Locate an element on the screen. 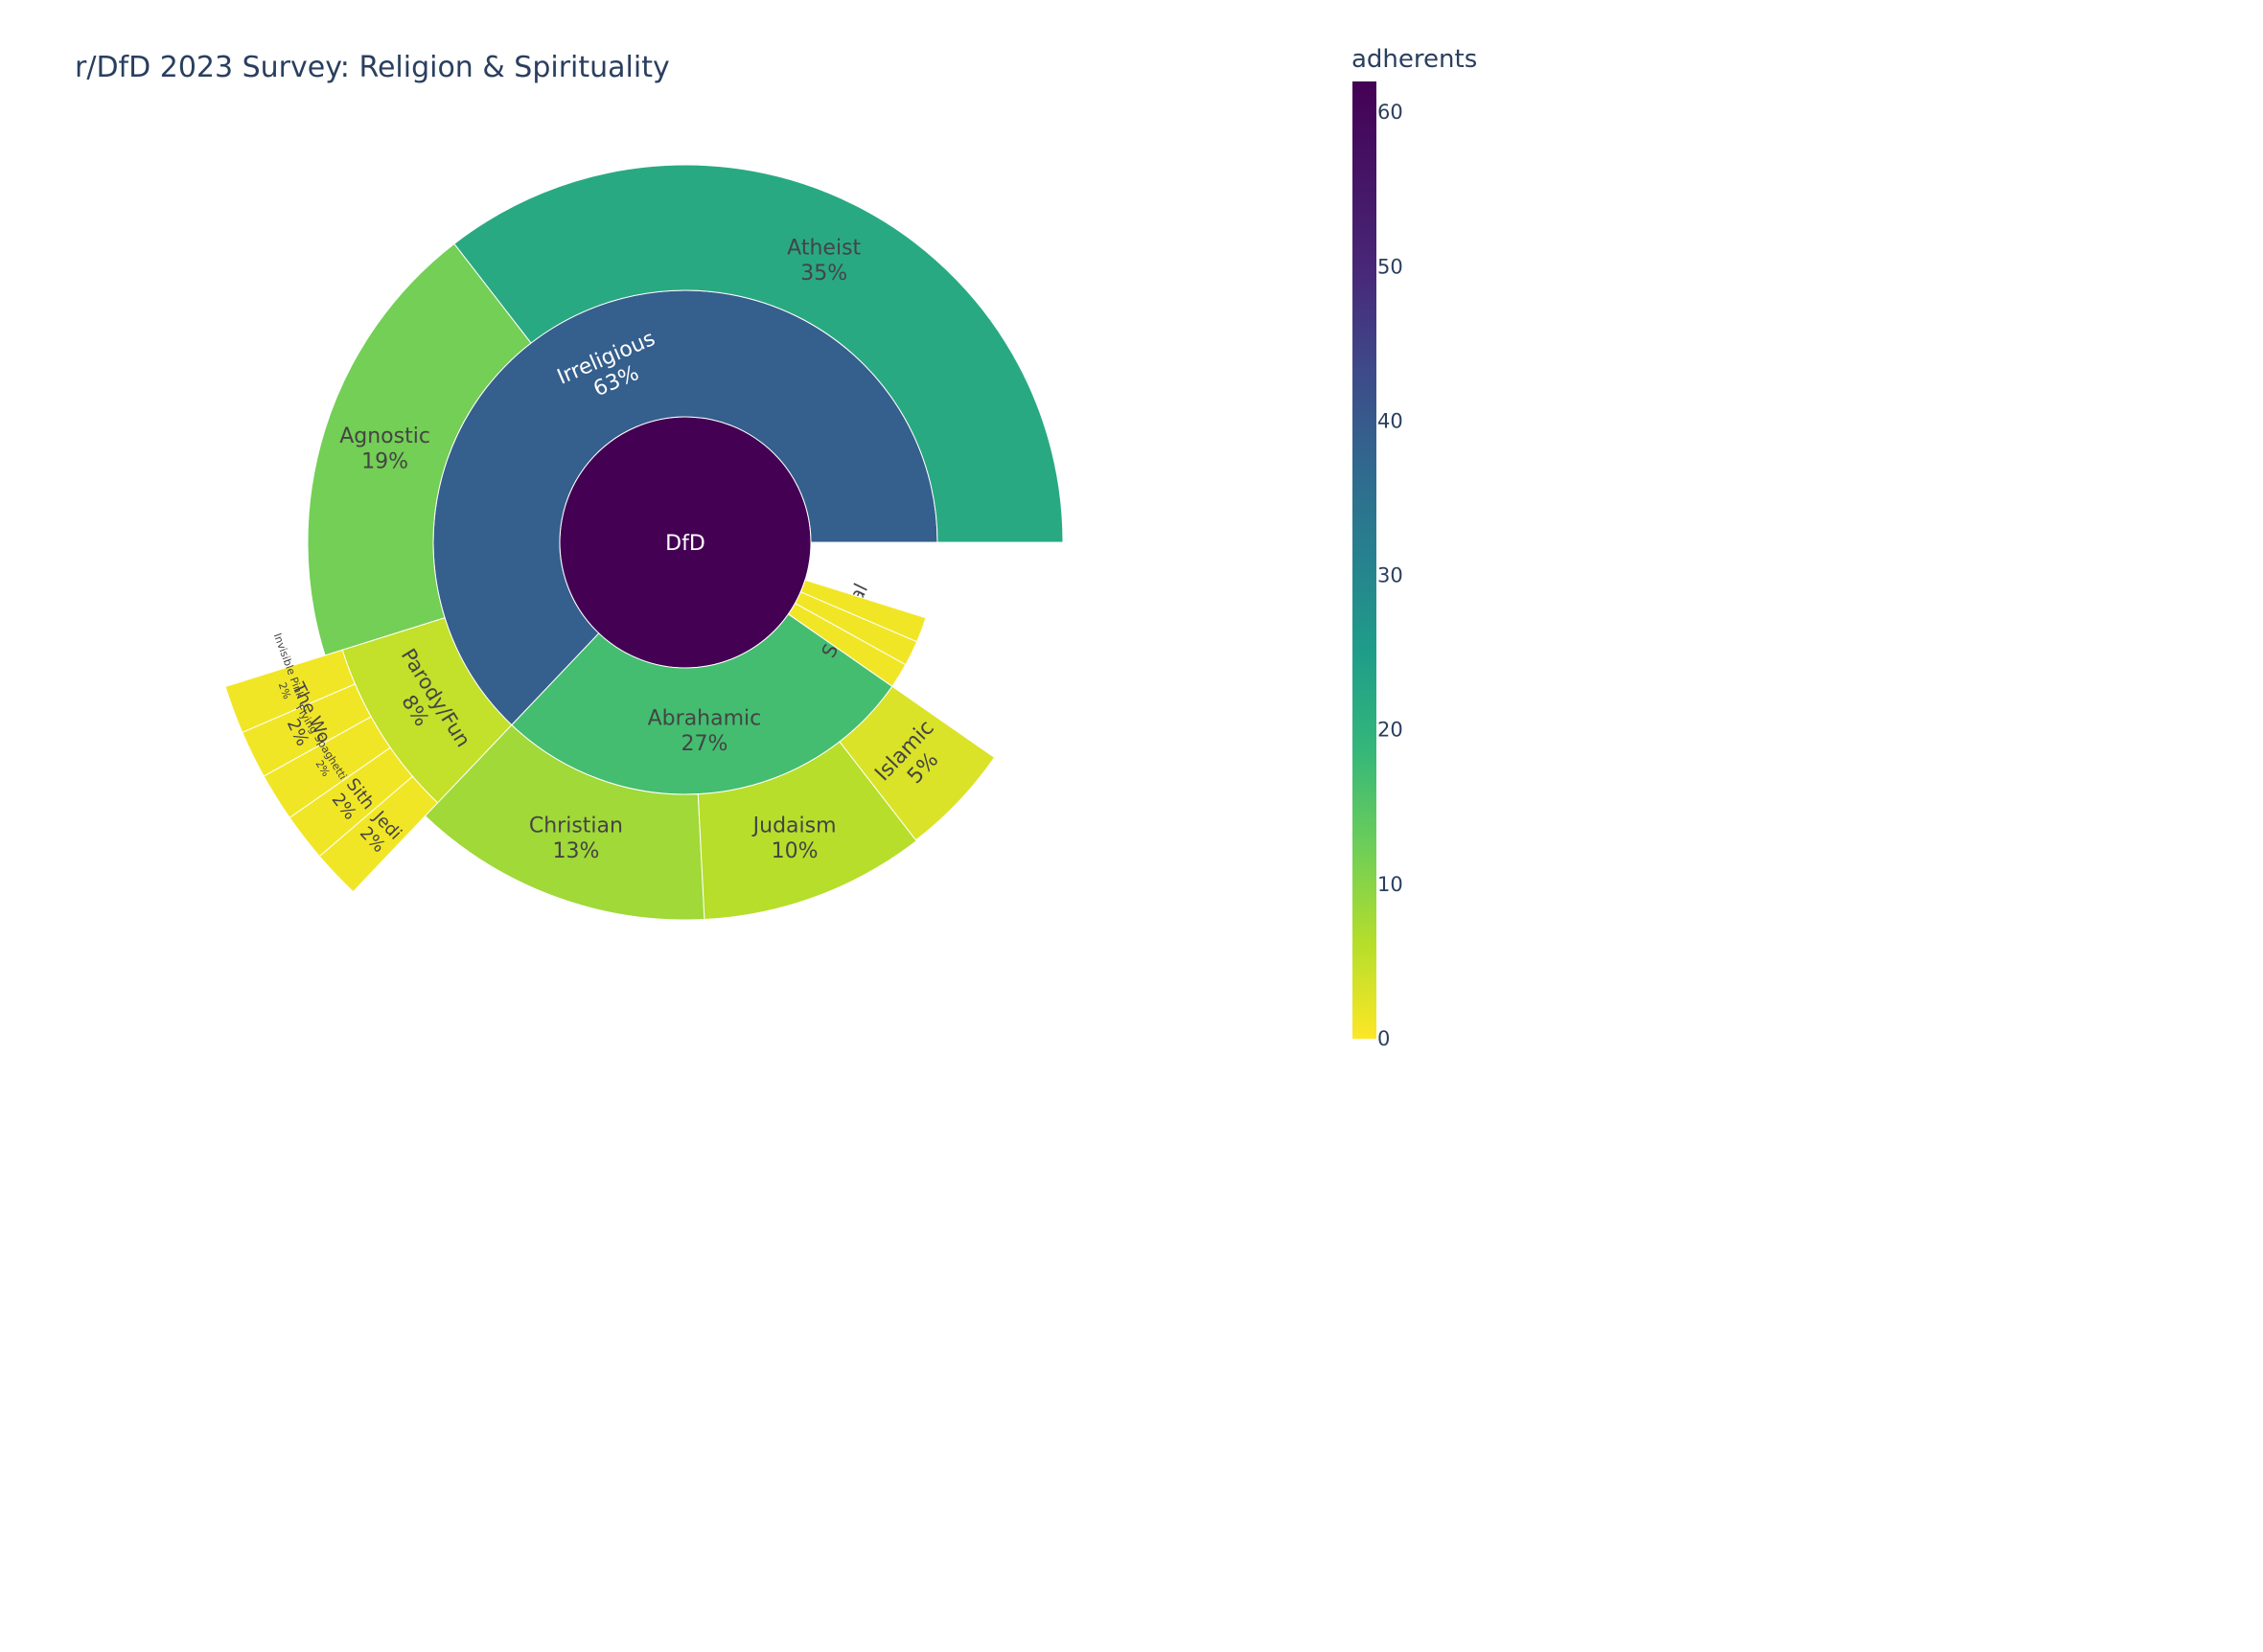 Image resolution: width=2263 pixels, height=1652 pixels. colorbar-tick-50: 50 is located at coordinates (1390, 266).